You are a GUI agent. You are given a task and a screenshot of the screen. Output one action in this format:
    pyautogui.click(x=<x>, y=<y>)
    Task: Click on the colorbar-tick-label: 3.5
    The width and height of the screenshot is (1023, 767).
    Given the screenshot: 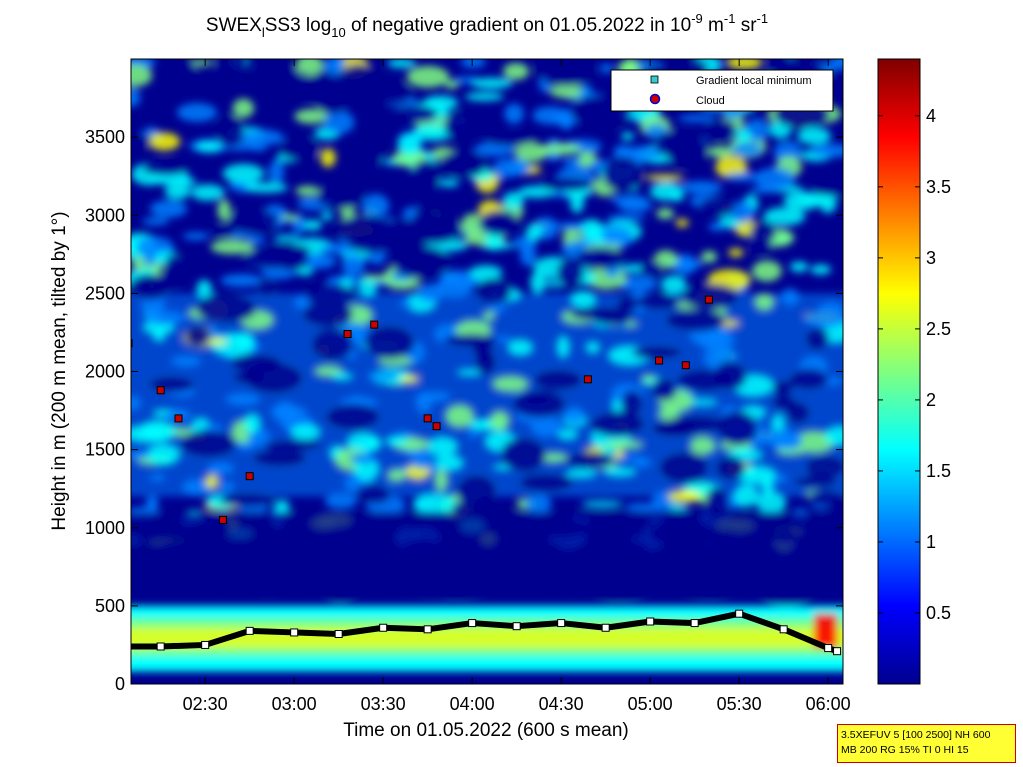 What is the action you would take?
    pyautogui.click(x=938, y=187)
    